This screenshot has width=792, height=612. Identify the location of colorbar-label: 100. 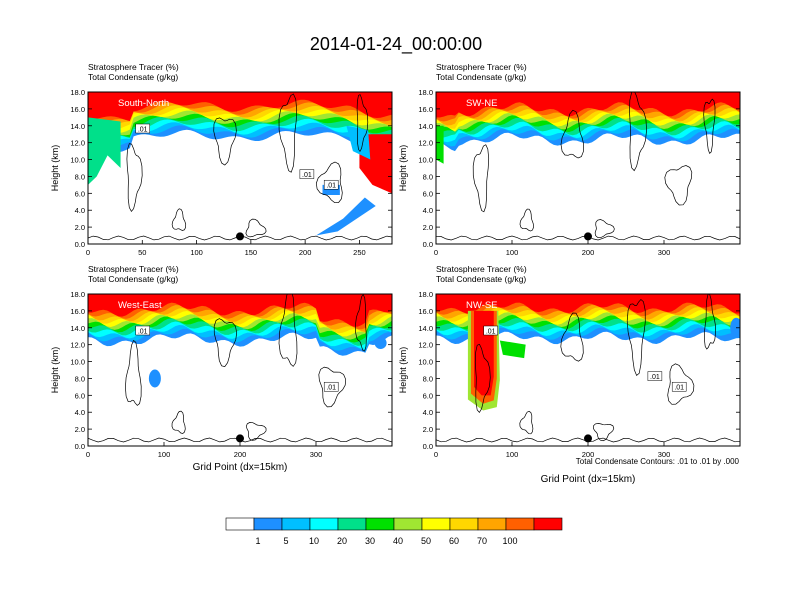
(509, 541).